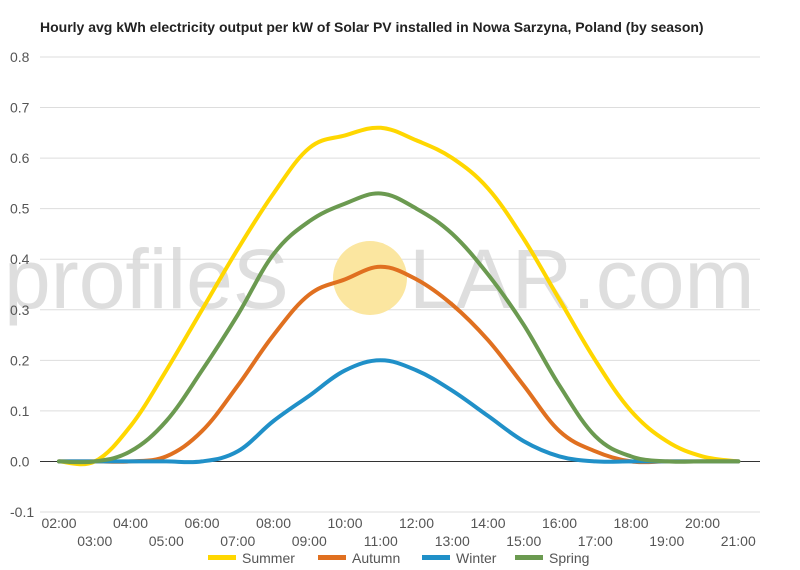  Describe the element at coordinates (268, 558) in the screenshot. I see `legend-label: Summer` at that location.